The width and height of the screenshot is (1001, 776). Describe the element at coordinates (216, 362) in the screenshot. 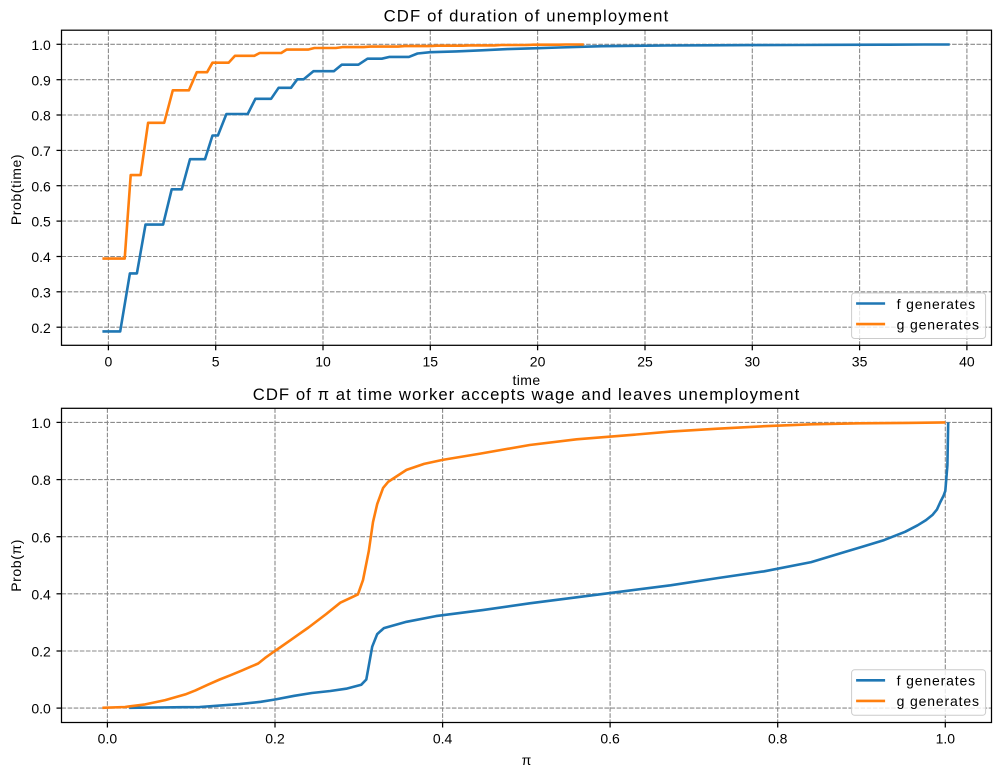

I see `svg-text: 5` at that location.